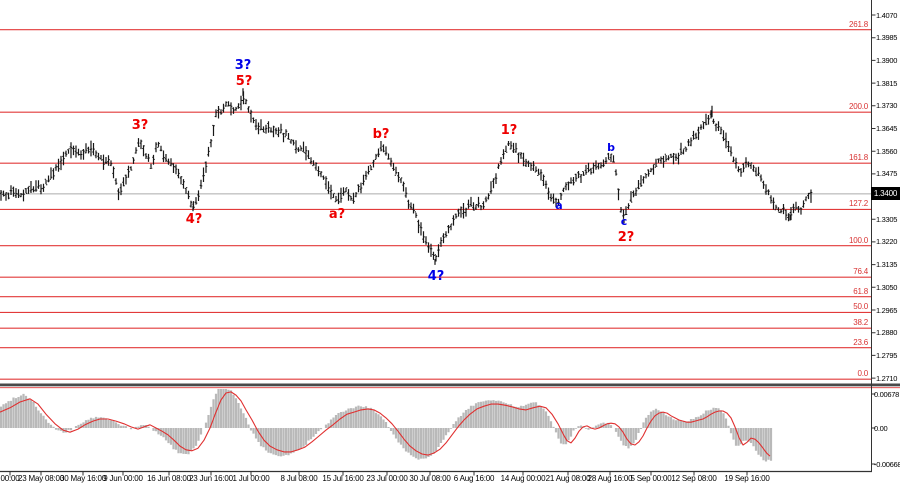  Describe the element at coordinates (858, 240) in the screenshot. I see `fib-level-label: 100.0` at that location.